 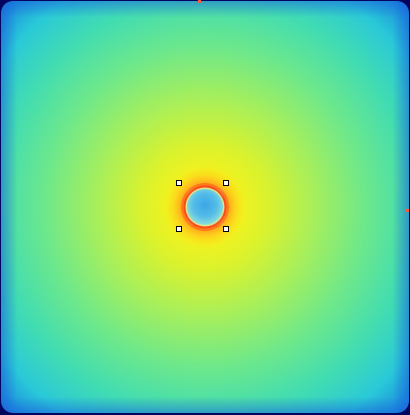 What do you see at coordinates (179, 183) in the screenshot?
I see `resize-handle-top-left` at bounding box center [179, 183].